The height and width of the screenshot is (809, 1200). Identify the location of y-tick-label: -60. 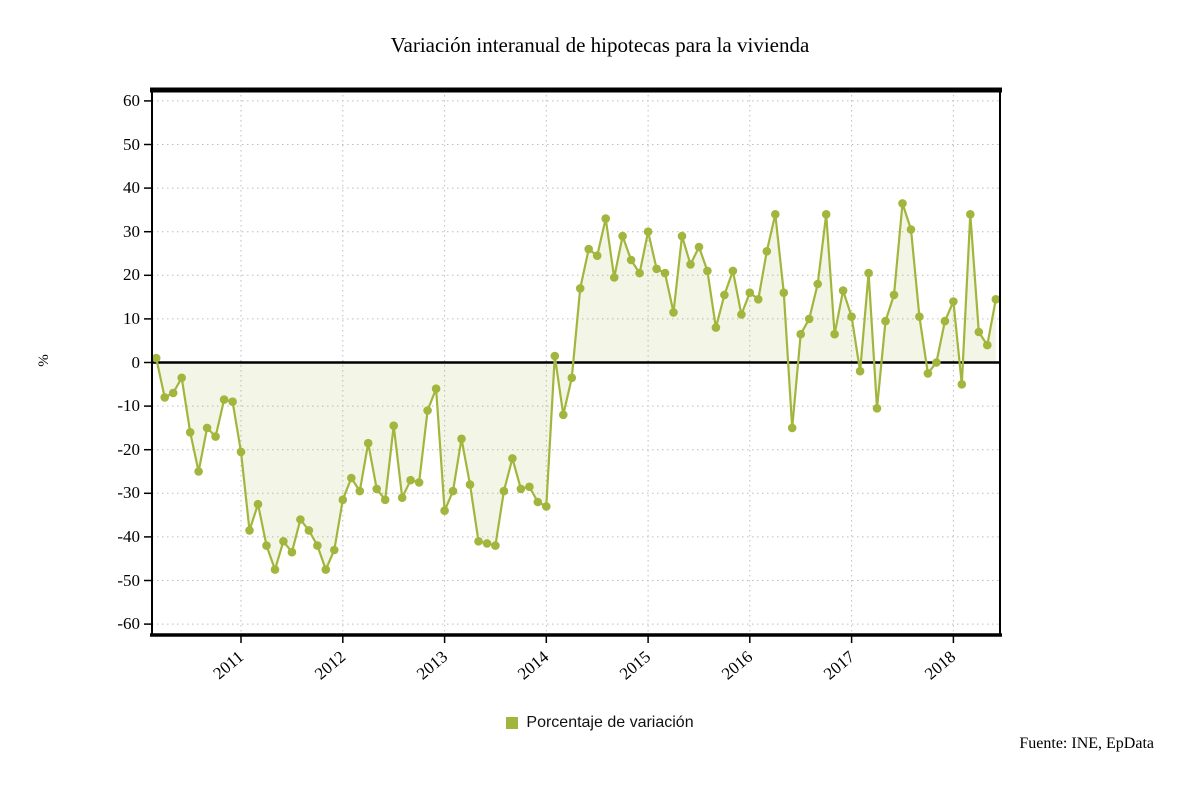
(128, 624).